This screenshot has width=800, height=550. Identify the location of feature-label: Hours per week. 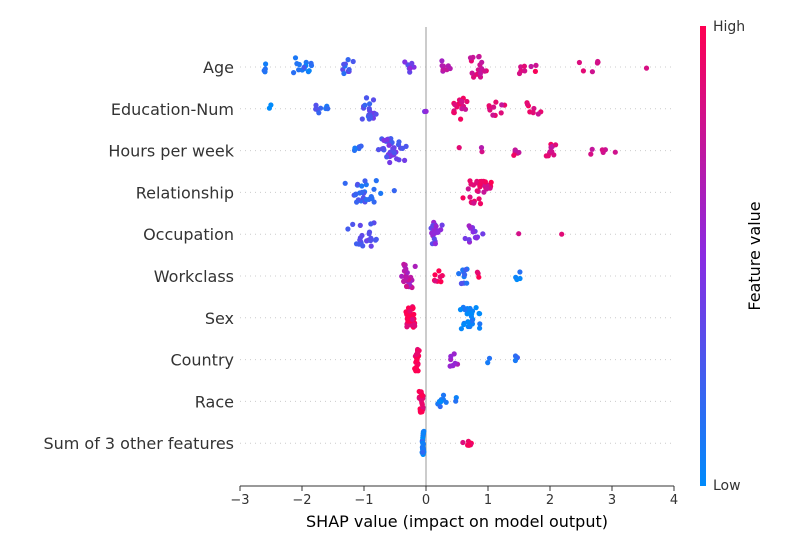
(171, 151).